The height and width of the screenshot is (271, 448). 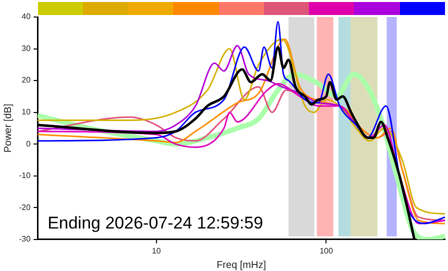 I want to click on y-tick-label: 10, so click(x=27, y=112).